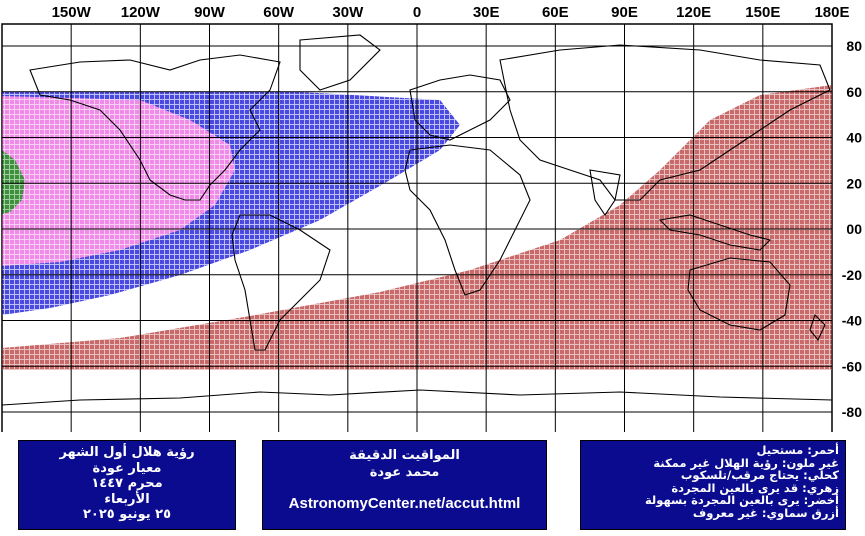 The image size is (865, 536). I want to click on legend-uncolored: غير ملون: رؤية الهلال غير ممكنة, so click(746, 462).